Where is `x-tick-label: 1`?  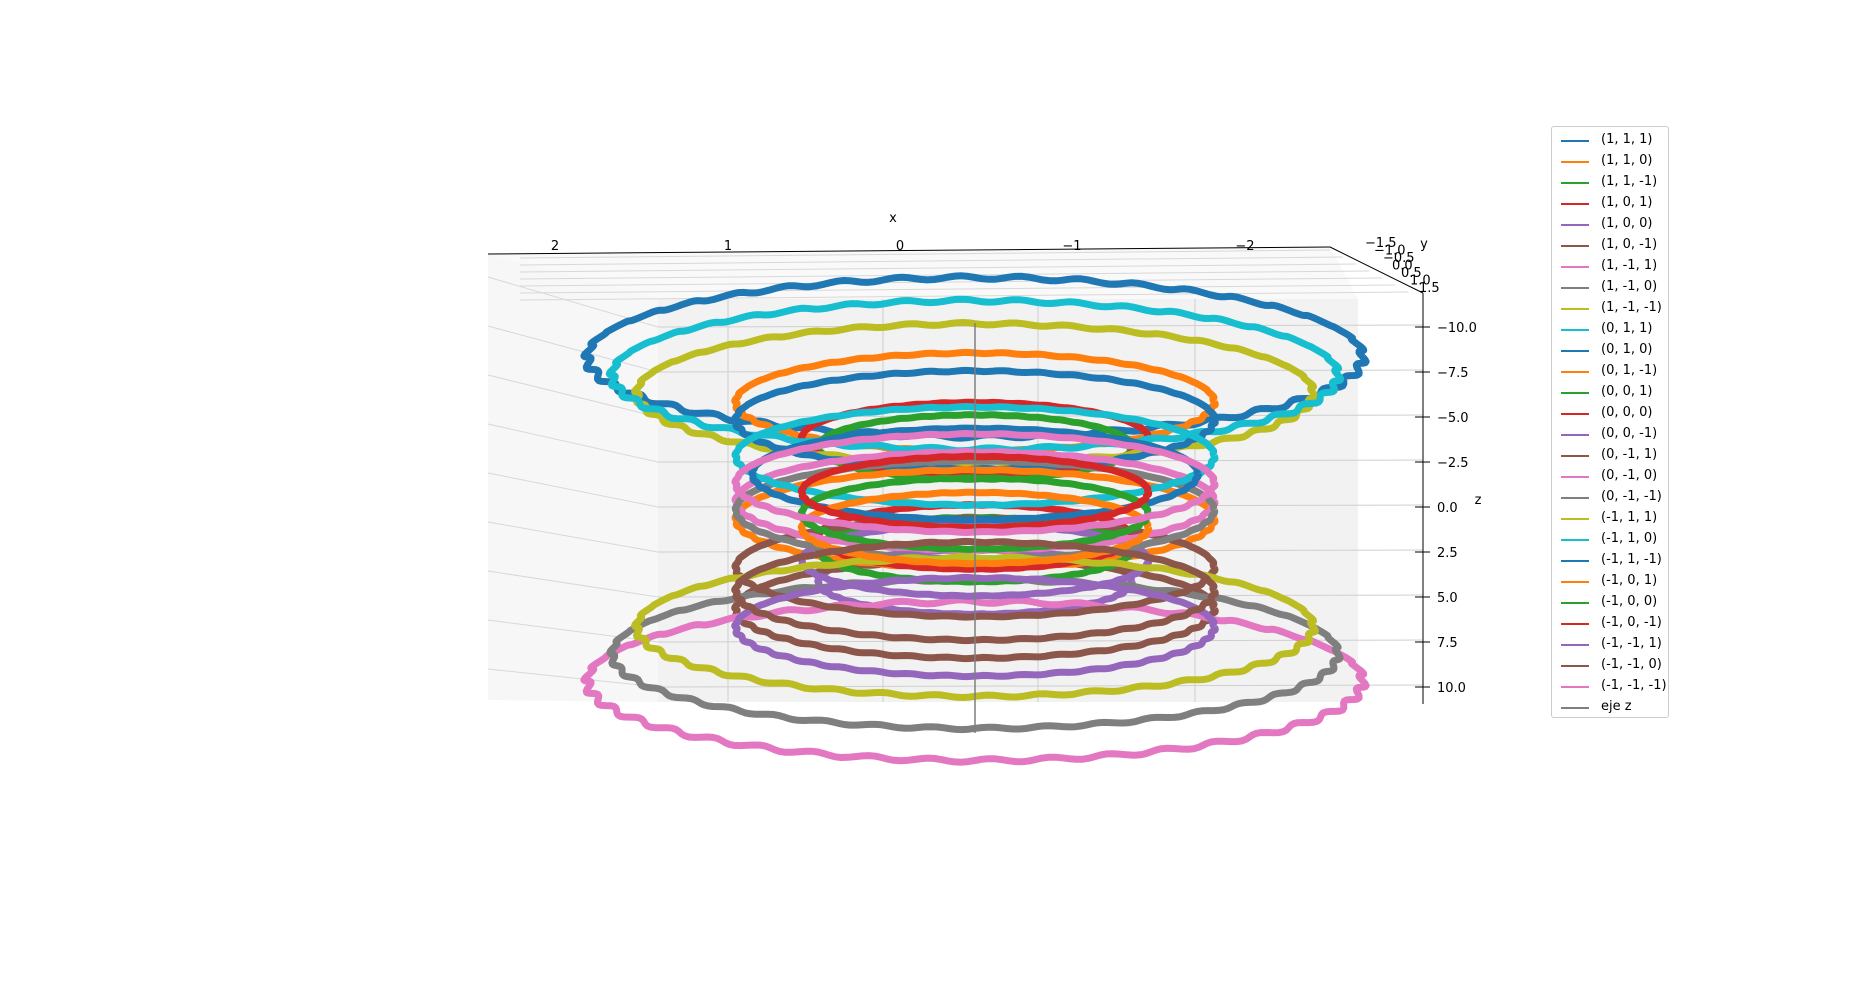
x-tick-label: 1 is located at coordinates (728, 246).